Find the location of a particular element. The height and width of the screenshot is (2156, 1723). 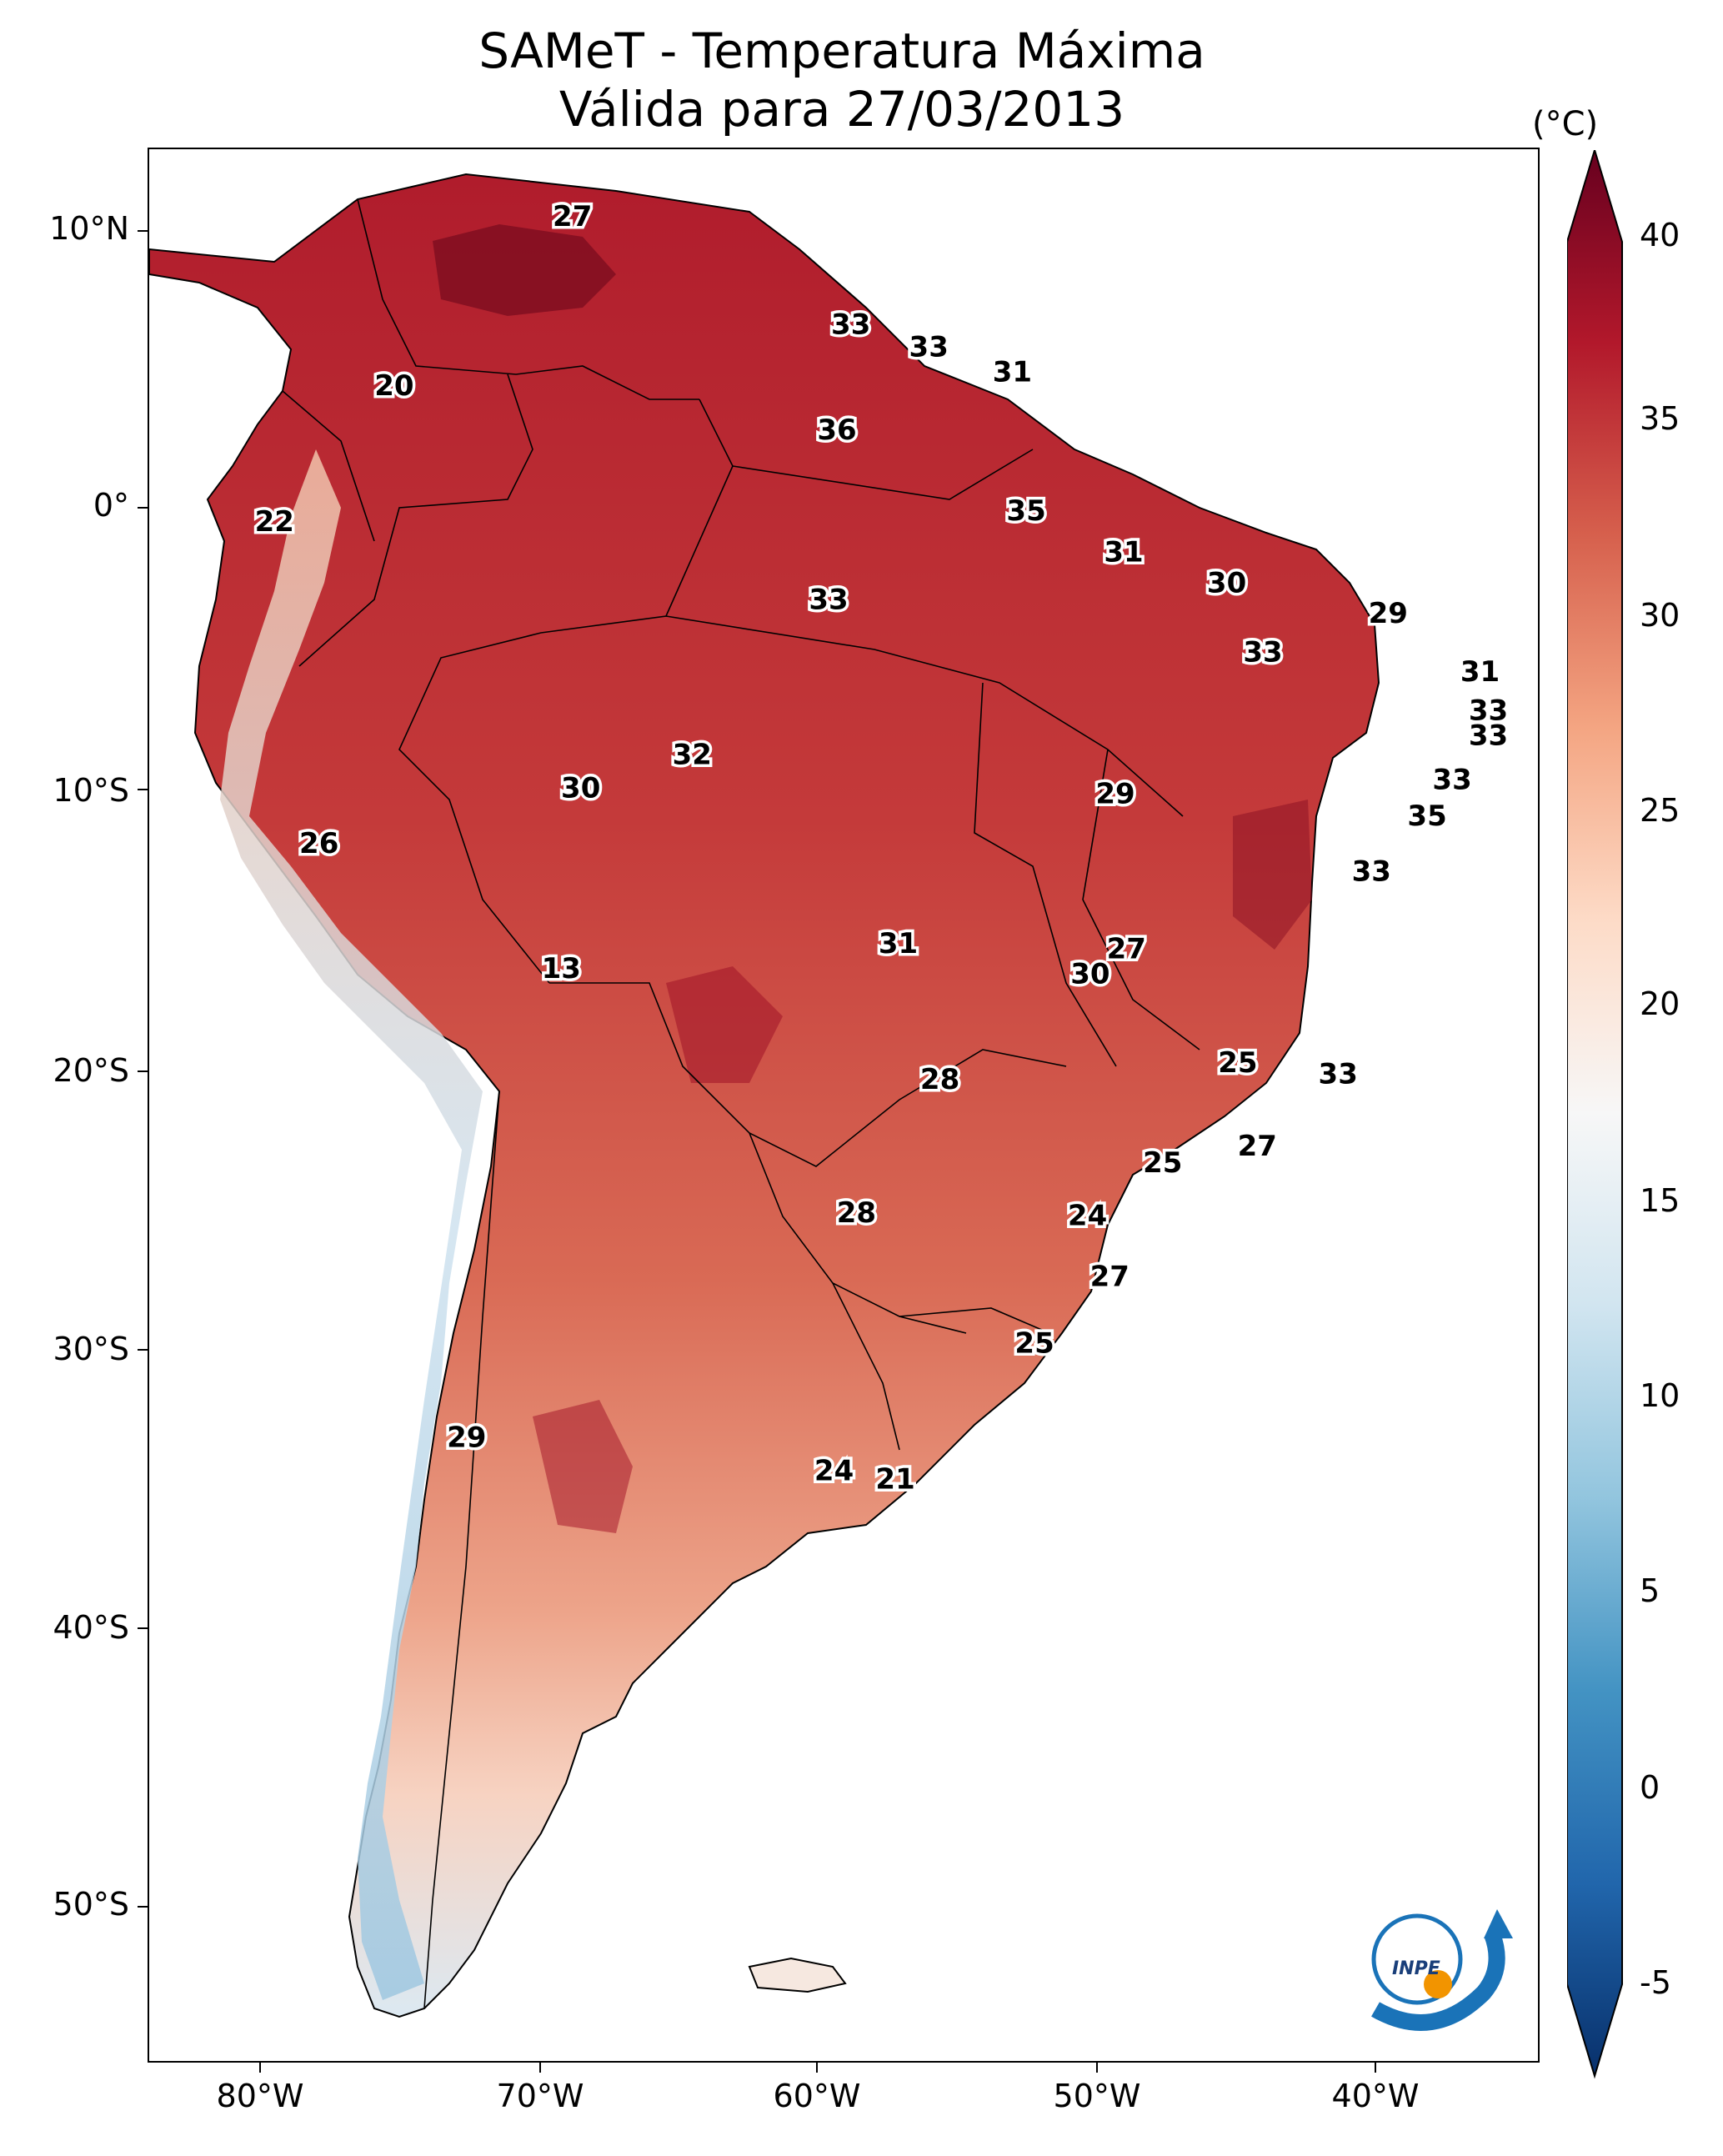

chaco-hot-spot is located at coordinates (724, 1024).